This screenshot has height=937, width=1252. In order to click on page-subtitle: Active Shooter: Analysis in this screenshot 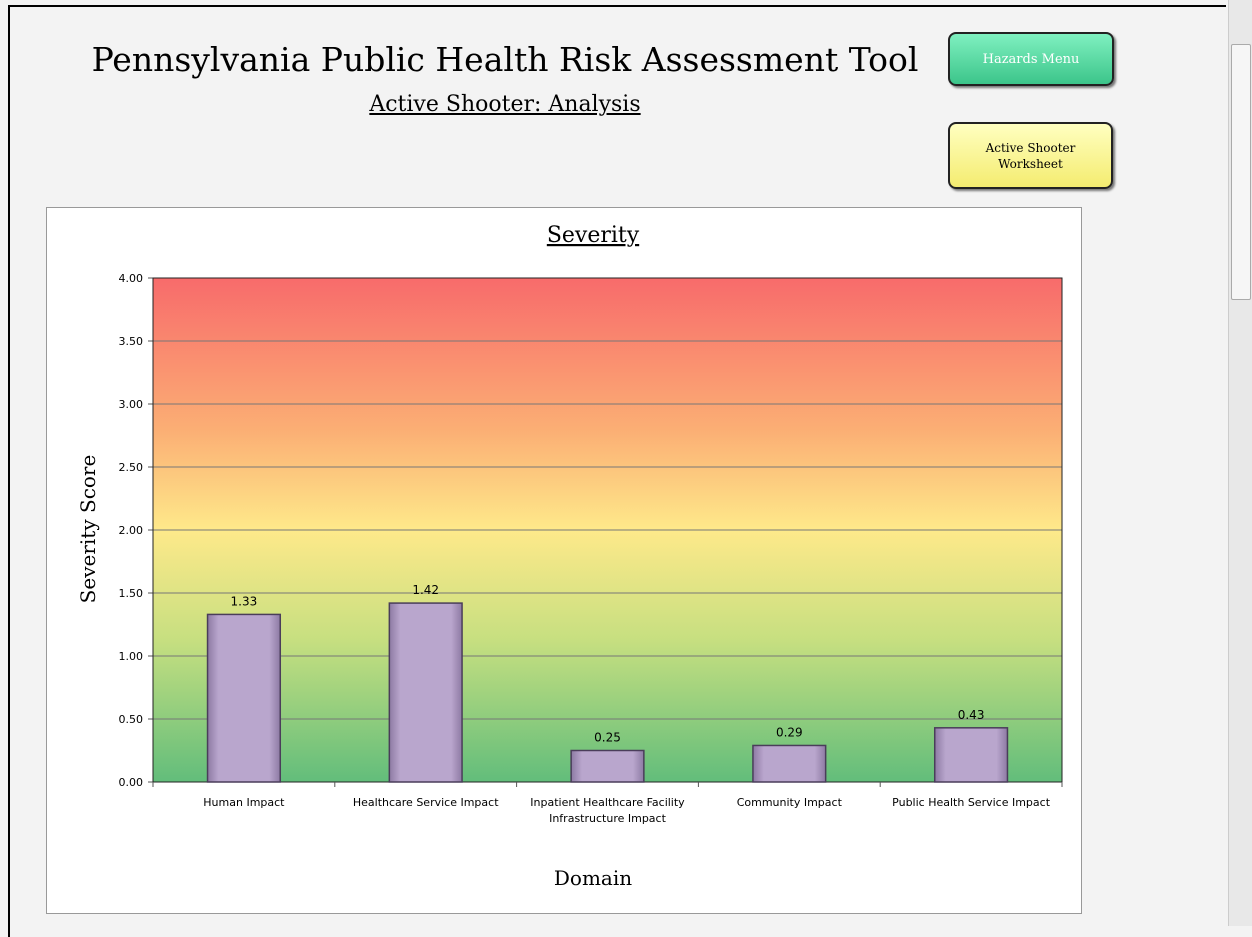, I will do `click(505, 104)`.